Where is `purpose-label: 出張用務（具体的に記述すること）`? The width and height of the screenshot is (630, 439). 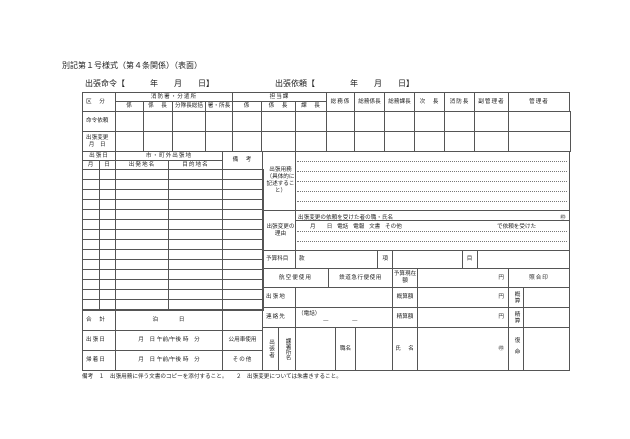 purpose-label: 出張用務（具体的に記述すること） is located at coordinates (279, 181).